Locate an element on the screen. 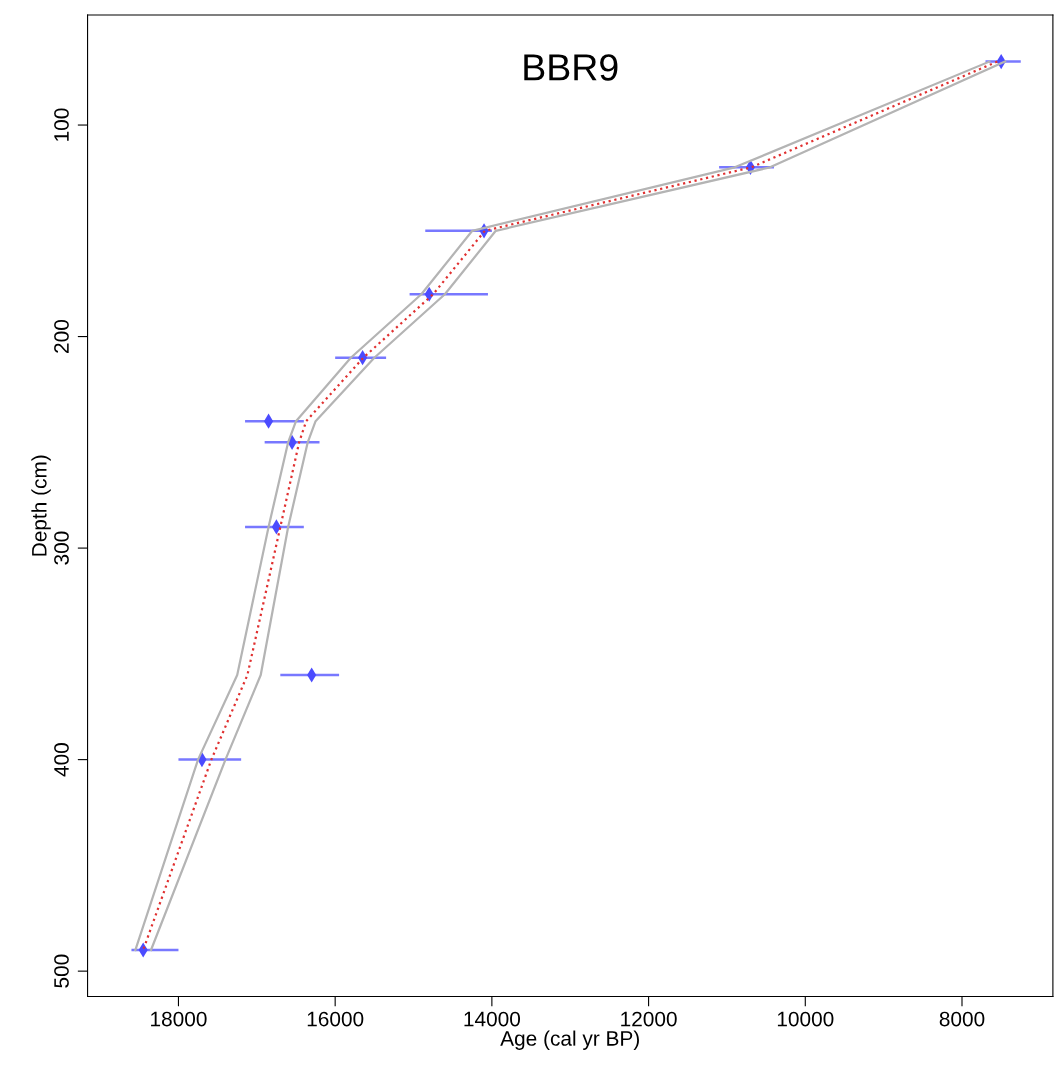 This screenshot has width=1055, height=1075. x-tick-label: 14000 is located at coordinates (492, 1019).